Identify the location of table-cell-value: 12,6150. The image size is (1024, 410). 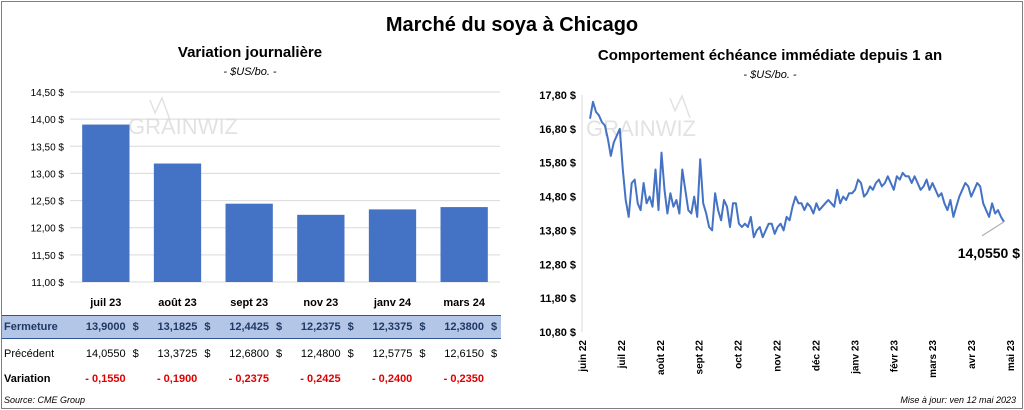
(464, 354).